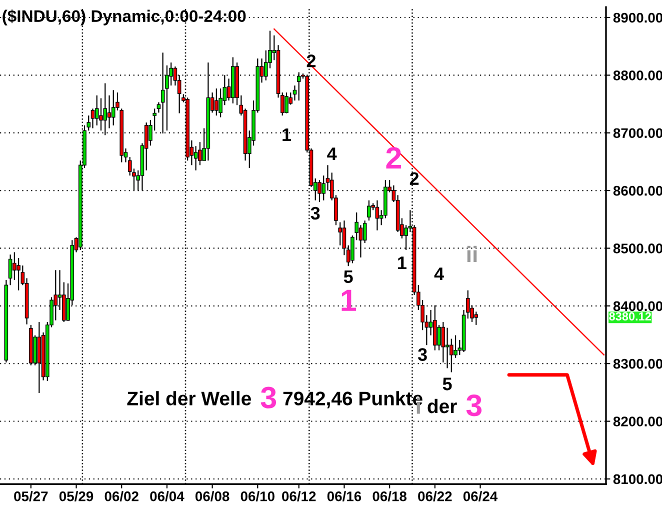 This screenshot has width=662, height=508. What do you see at coordinates (212, 496) in the screenshot?
I see `x-tick-label: 06/08` at bounding box center [212, 496].